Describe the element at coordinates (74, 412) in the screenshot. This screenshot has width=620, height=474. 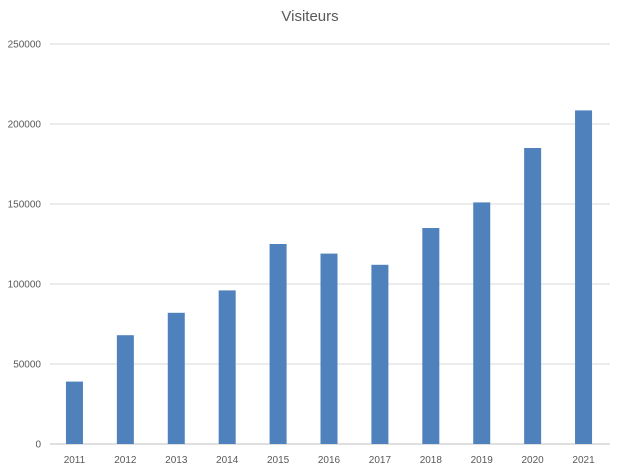
I see `bar-2011` at that location.